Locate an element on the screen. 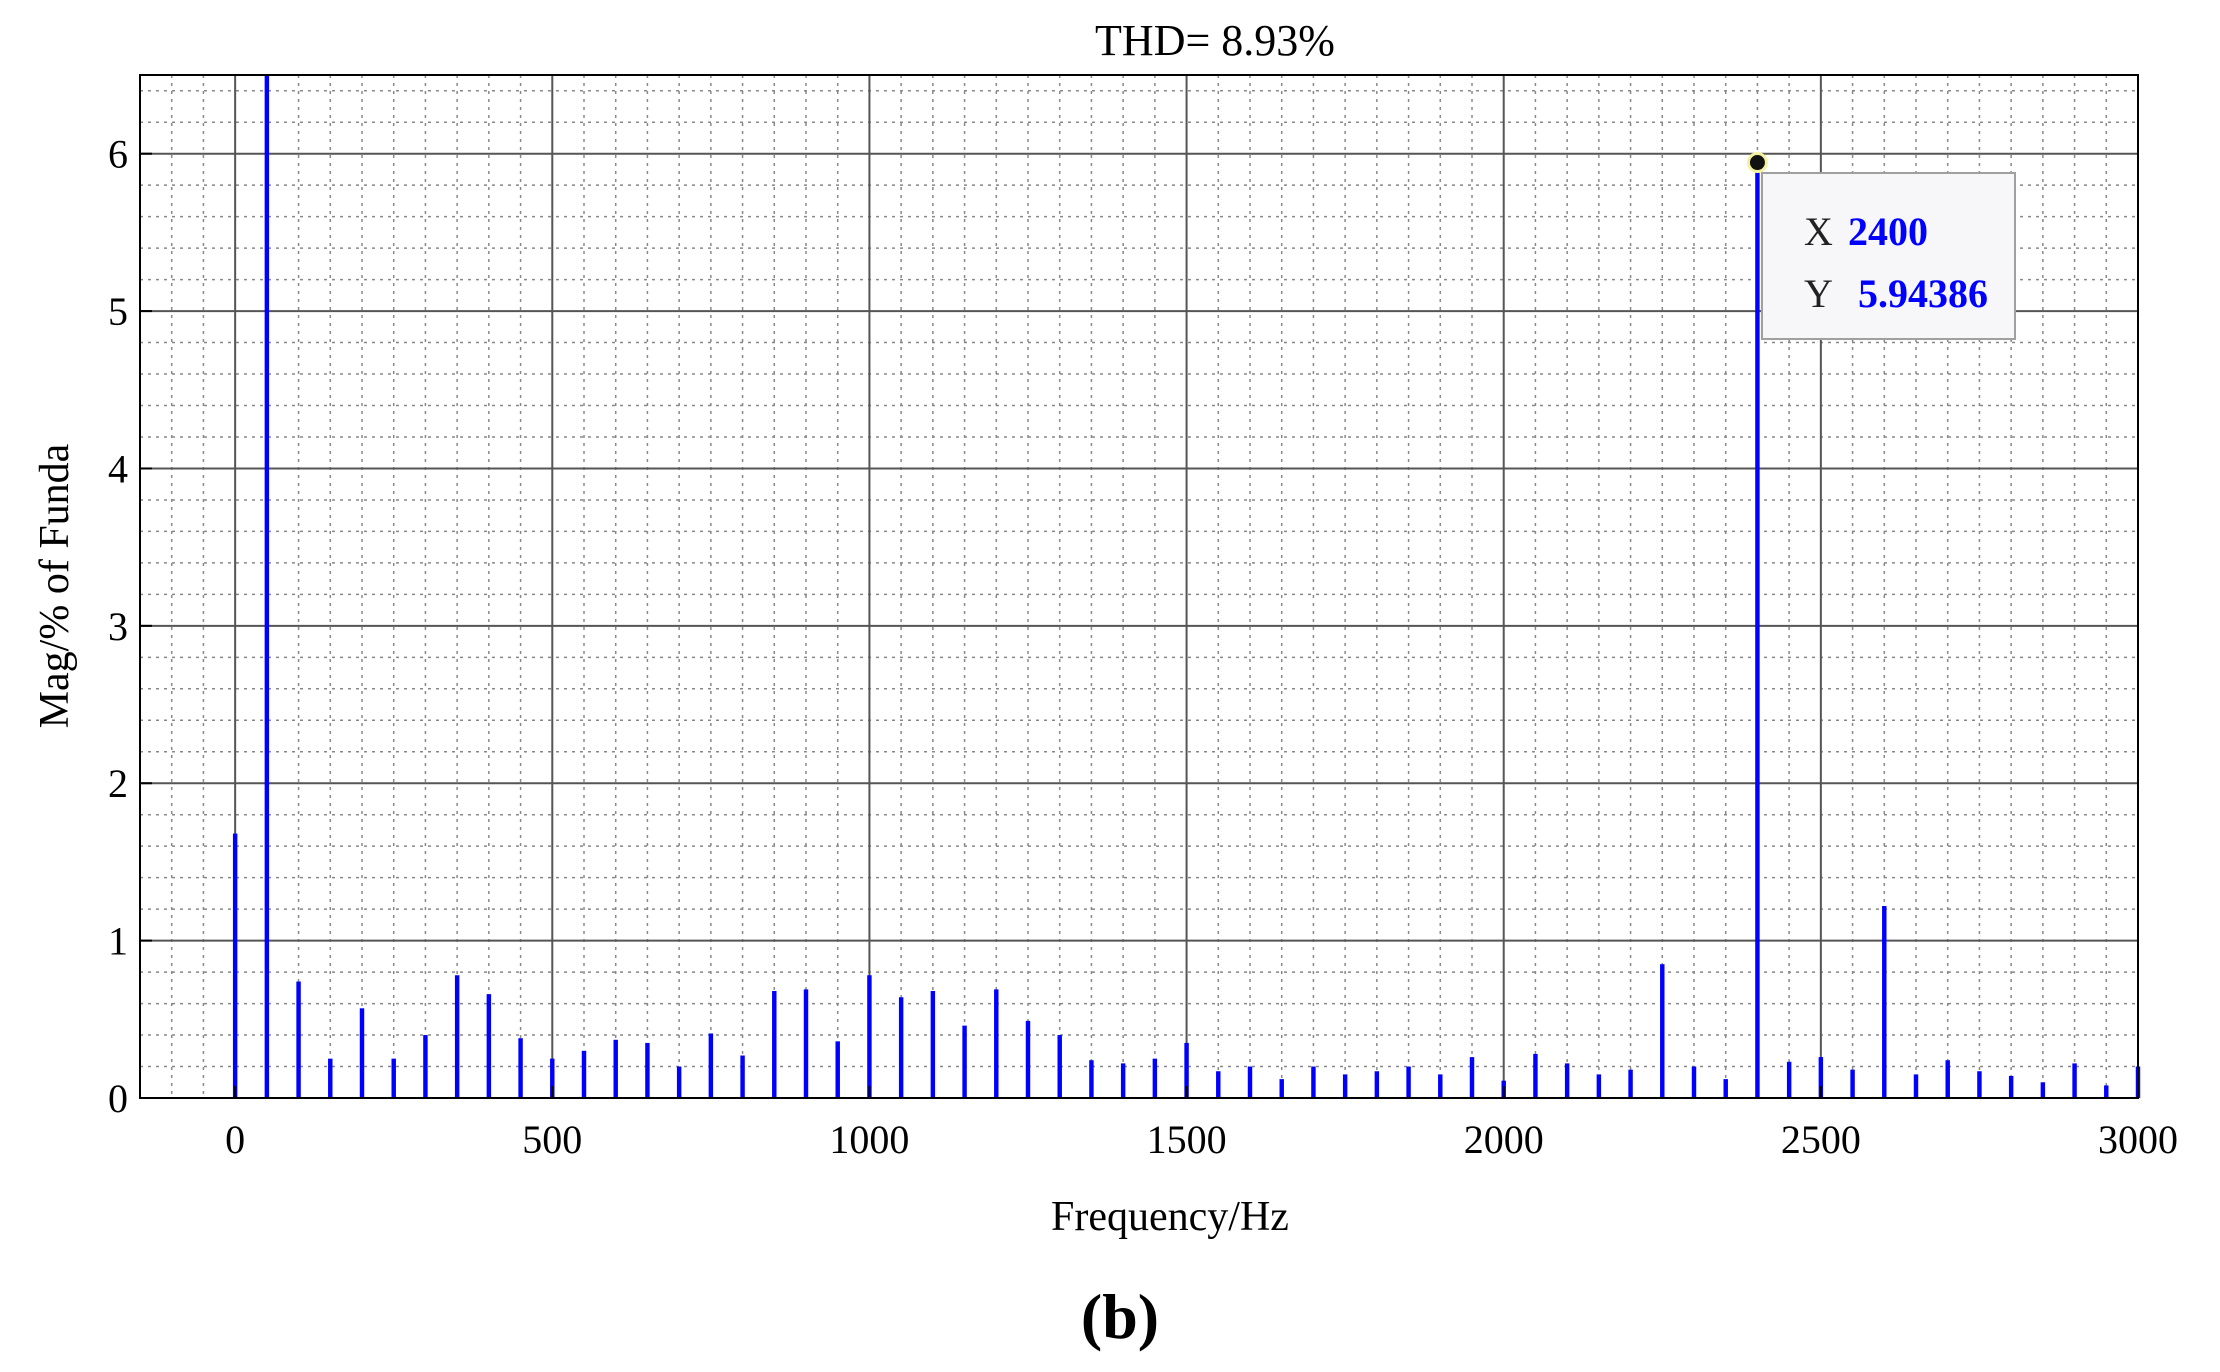 Image resolution: width=2220 pixels, height=1372 pixels. chart-title: THD= 8.93% is located at coordinates (1215, 40).